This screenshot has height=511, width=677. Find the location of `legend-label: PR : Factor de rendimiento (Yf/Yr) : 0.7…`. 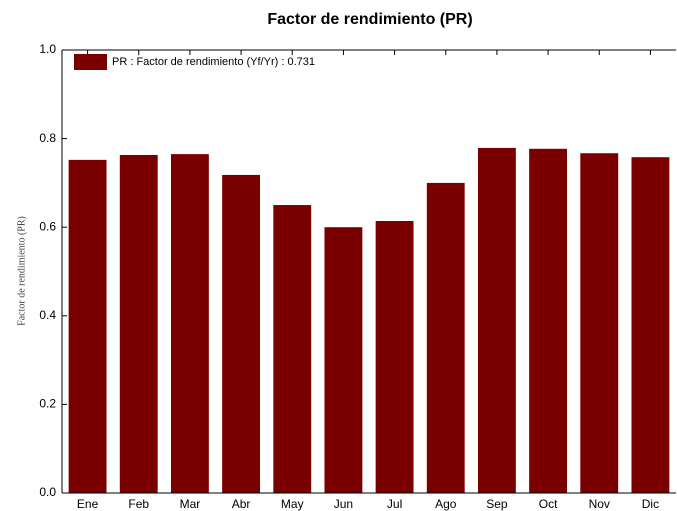

legend-label: PR : Factor de rendimiento (Yf/Yr) : 0.7… is located at coordinates (213, 62).